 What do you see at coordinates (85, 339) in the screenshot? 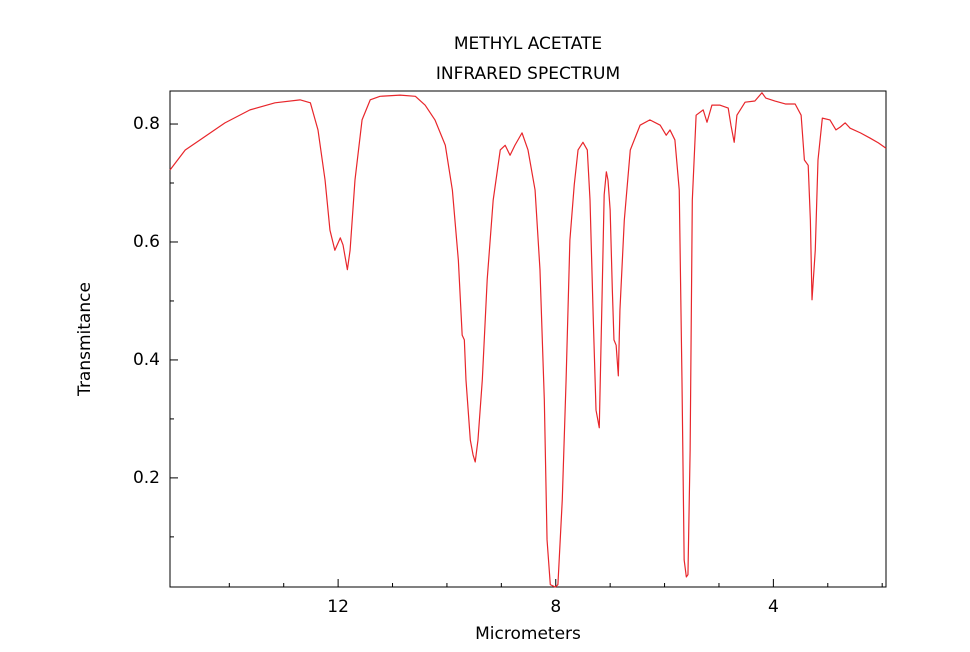
I see `y-axis-label: Transmitance` at bounding box center [85, 339].